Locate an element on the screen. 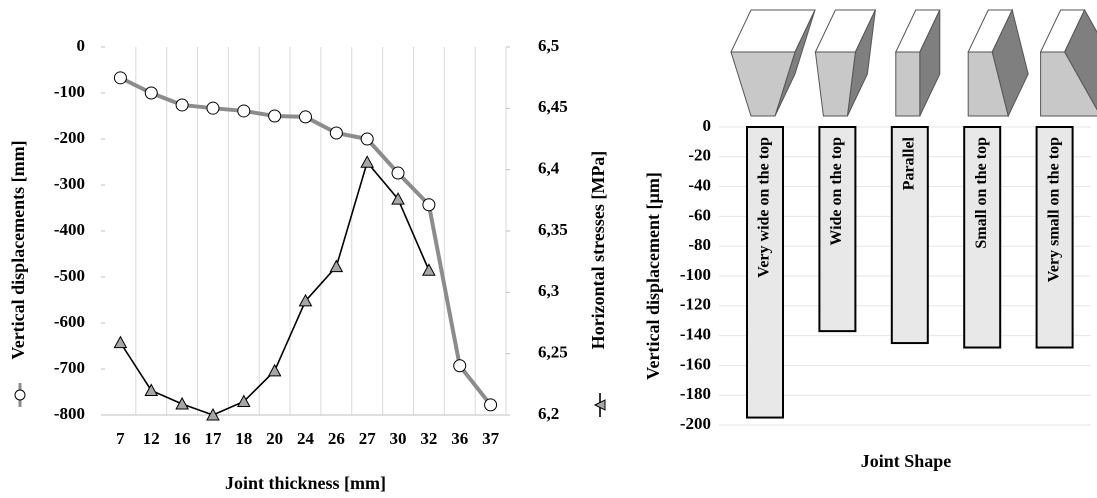  bar-label: Parallel is located at coordinates (908, 163).